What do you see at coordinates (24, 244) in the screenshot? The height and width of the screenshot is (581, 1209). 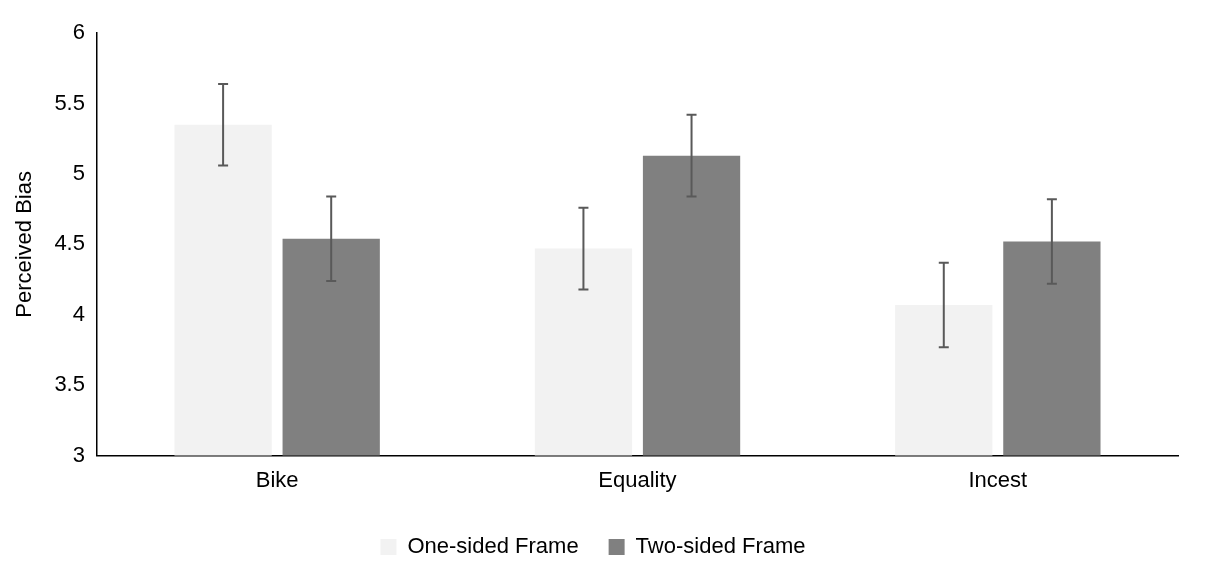 I see `y-axis-title: Perceived Bias` at bounding box center [24, 244].